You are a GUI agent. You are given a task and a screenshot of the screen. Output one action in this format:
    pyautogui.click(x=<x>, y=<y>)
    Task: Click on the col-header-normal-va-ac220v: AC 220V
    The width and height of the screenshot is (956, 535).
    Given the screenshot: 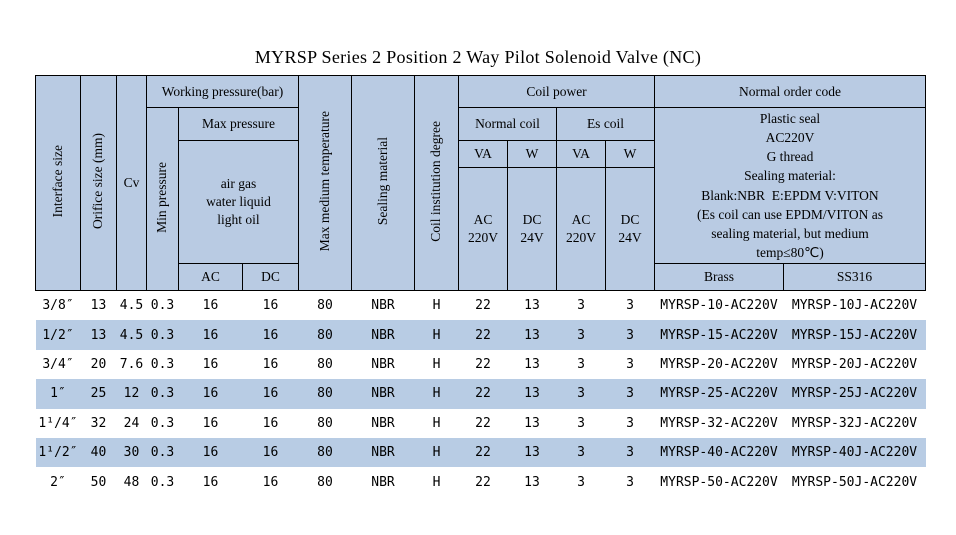 What is the action you would take?
    pyautogui.click(x=483, y=229)
    